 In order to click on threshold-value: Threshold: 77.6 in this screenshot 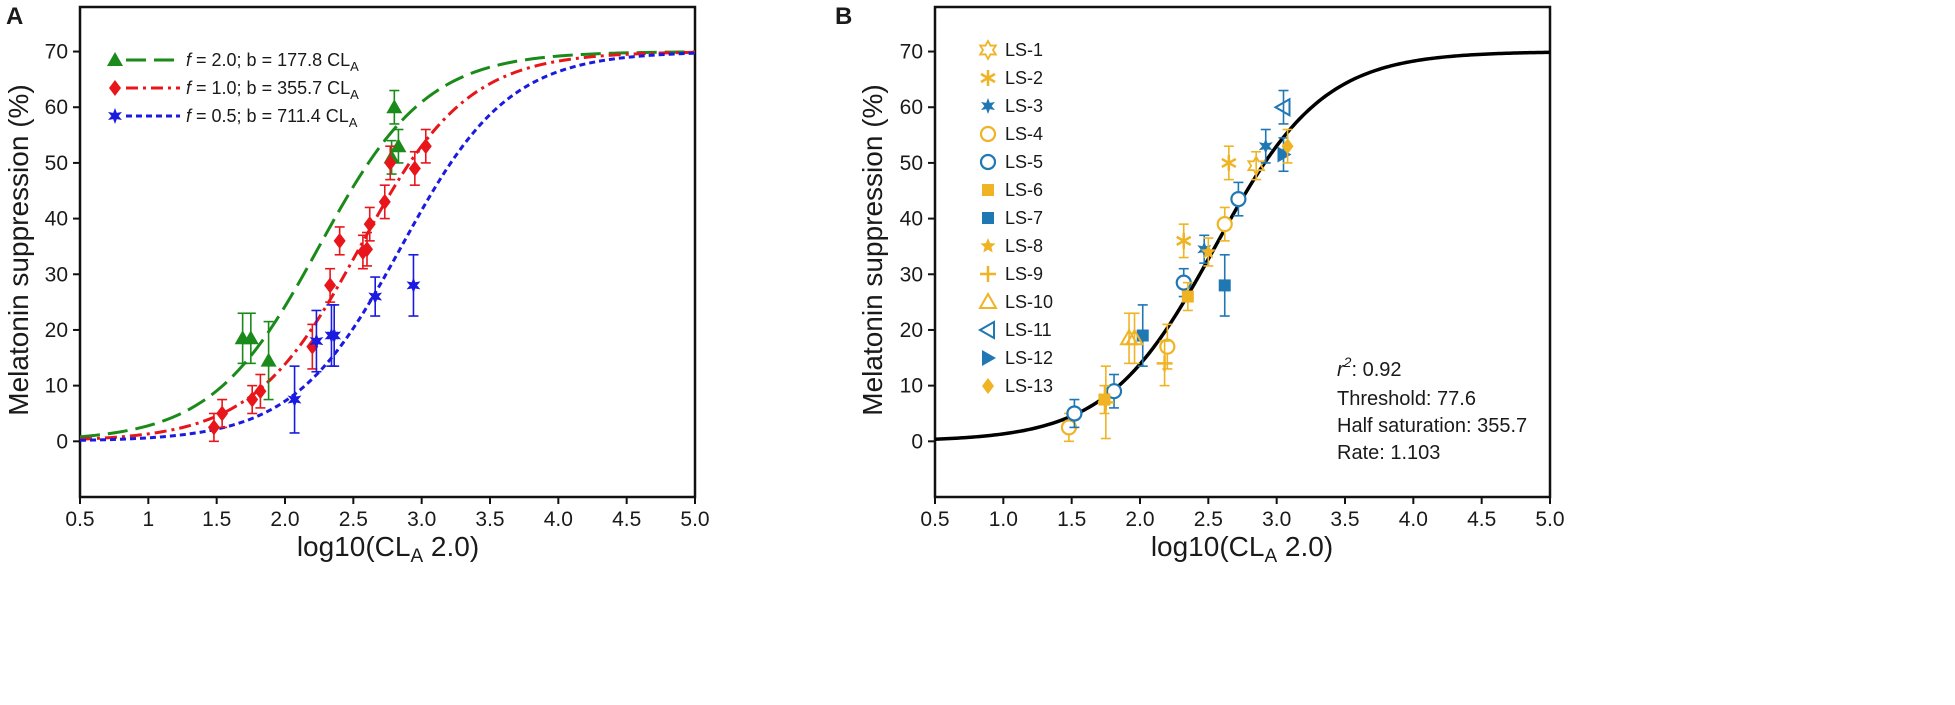, I will do `click(1406, 399)`.